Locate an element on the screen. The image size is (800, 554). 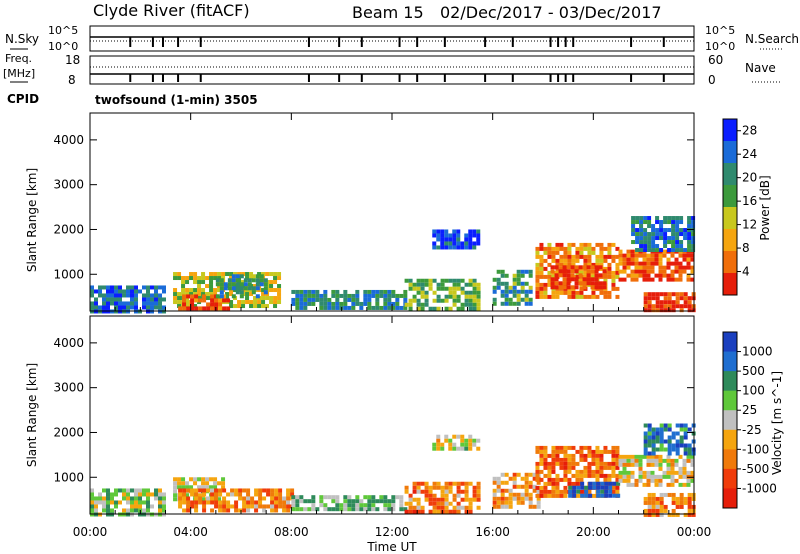
cpid-label: CPID is located at coordinates (23, 99).